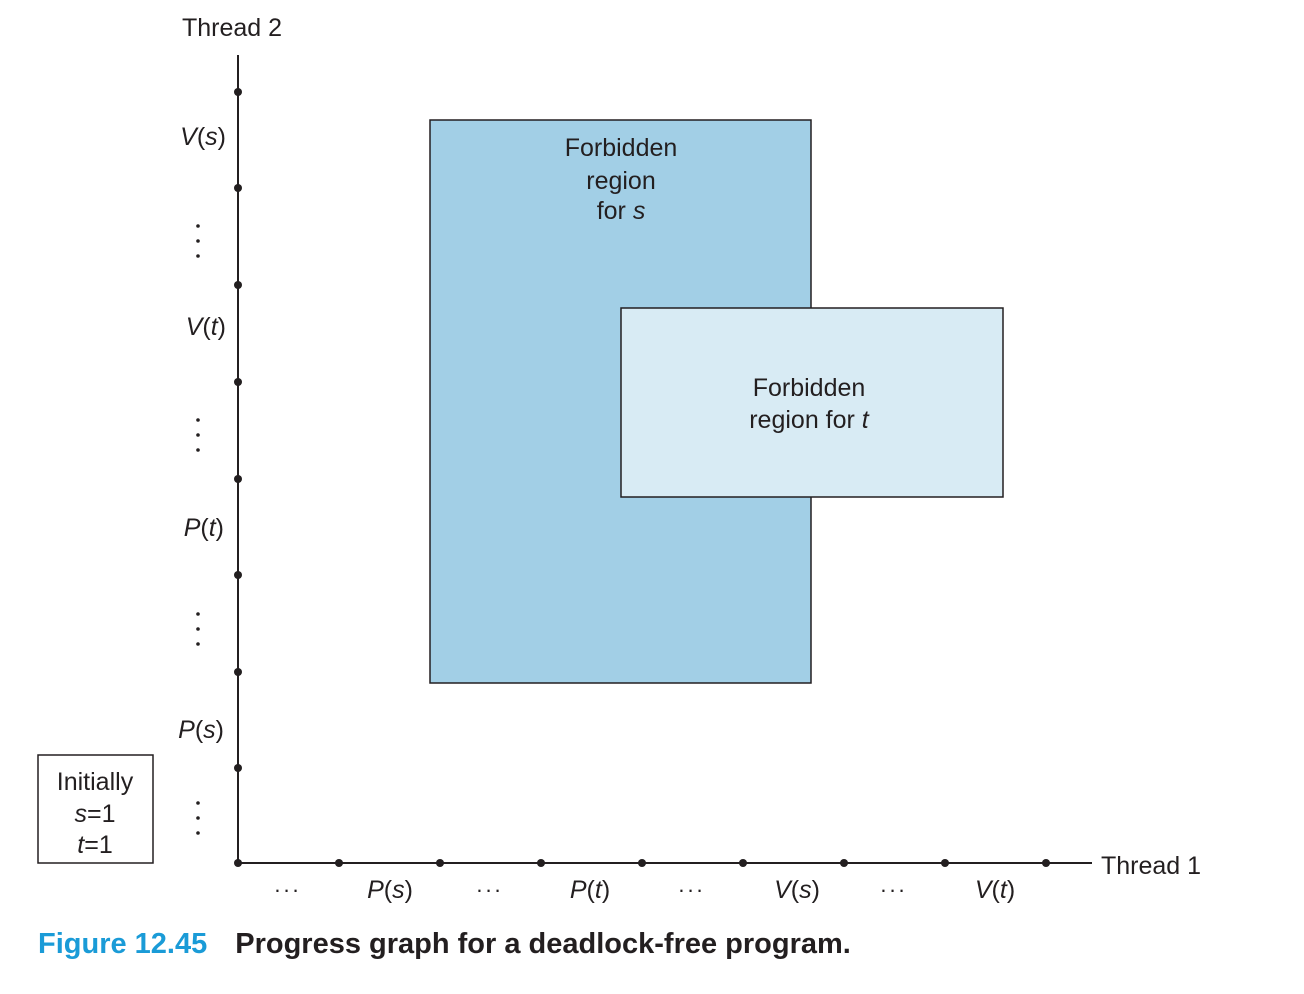 This screenshot has height=994, width=1304. What do you see at coordinates (201, 730) in the screenshot?
I see `y-label-p-s: P(s)` at bounding box center [201, 730].